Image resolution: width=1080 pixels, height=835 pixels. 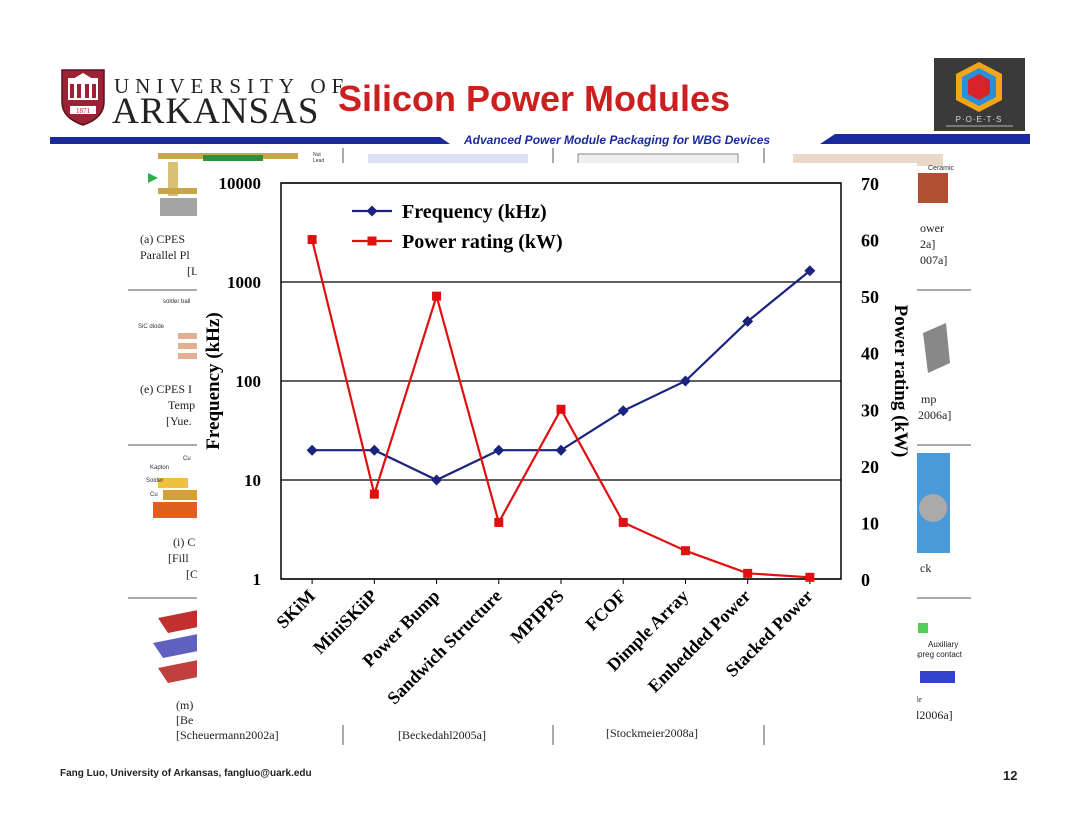 What do you see at coordinates (295, 609) in the screenshot?
I see `category-label: SKiM` at bounding box center [295, 609].